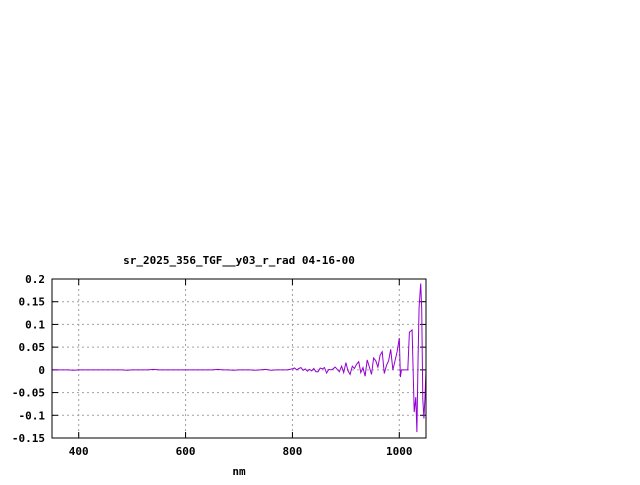  What do you see at coordinates (28, 393) in the screenshot?
I see `y-tick-label: -0.05` at bounding box center [28, 393].